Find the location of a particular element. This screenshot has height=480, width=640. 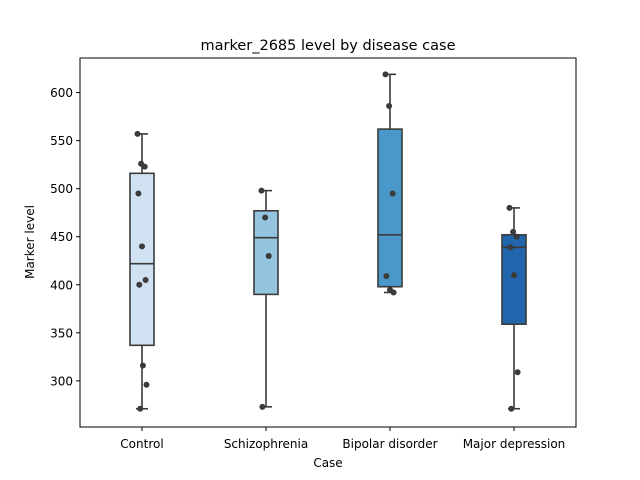

box-group-major-depression is located at coordinates (514, 308).